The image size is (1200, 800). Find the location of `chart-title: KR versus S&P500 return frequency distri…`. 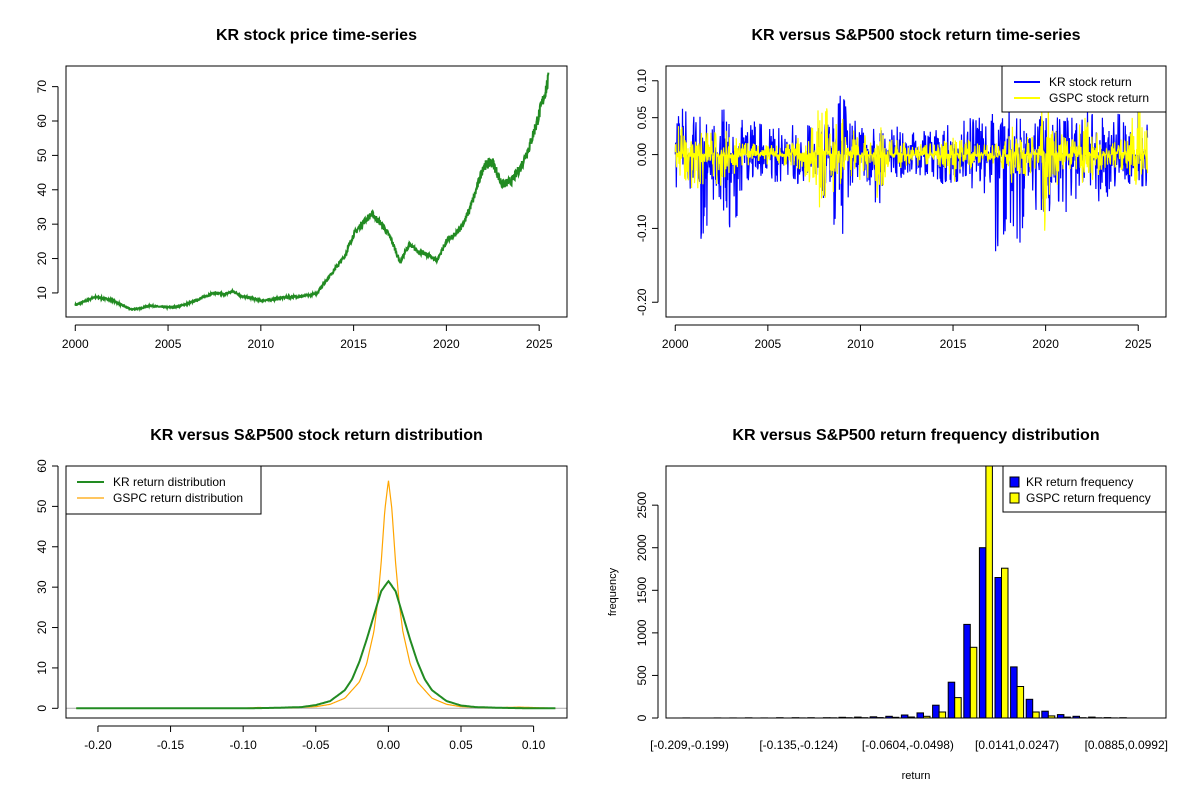

chart-title: KR versus S&P500 return frequency distri… is located at coordinates (915, 435).